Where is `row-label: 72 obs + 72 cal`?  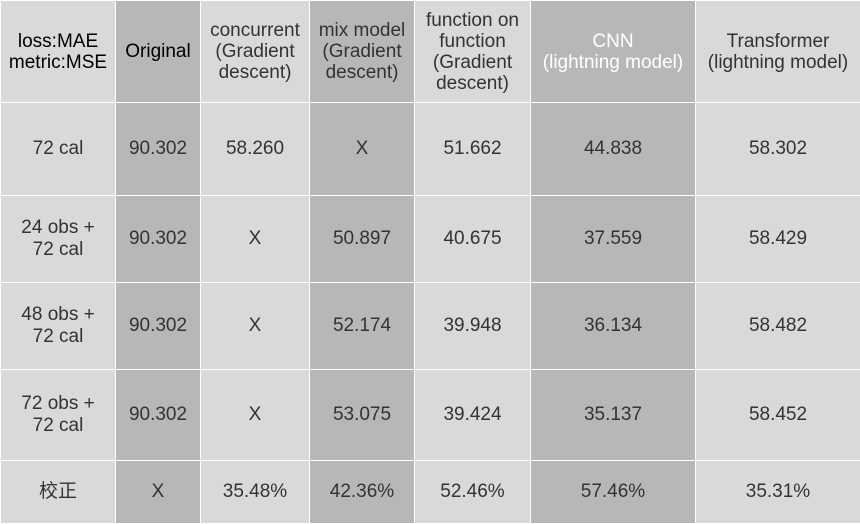 row-label: 72 obs + 72 cal is located at coordinates (58, 415).